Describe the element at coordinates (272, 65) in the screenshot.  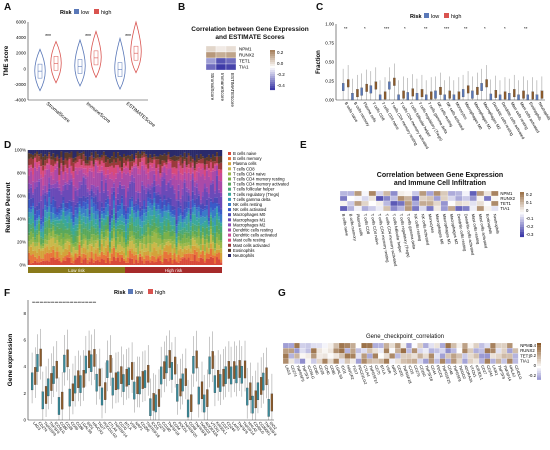
I see `panel-b-colorbar-step` at that location.